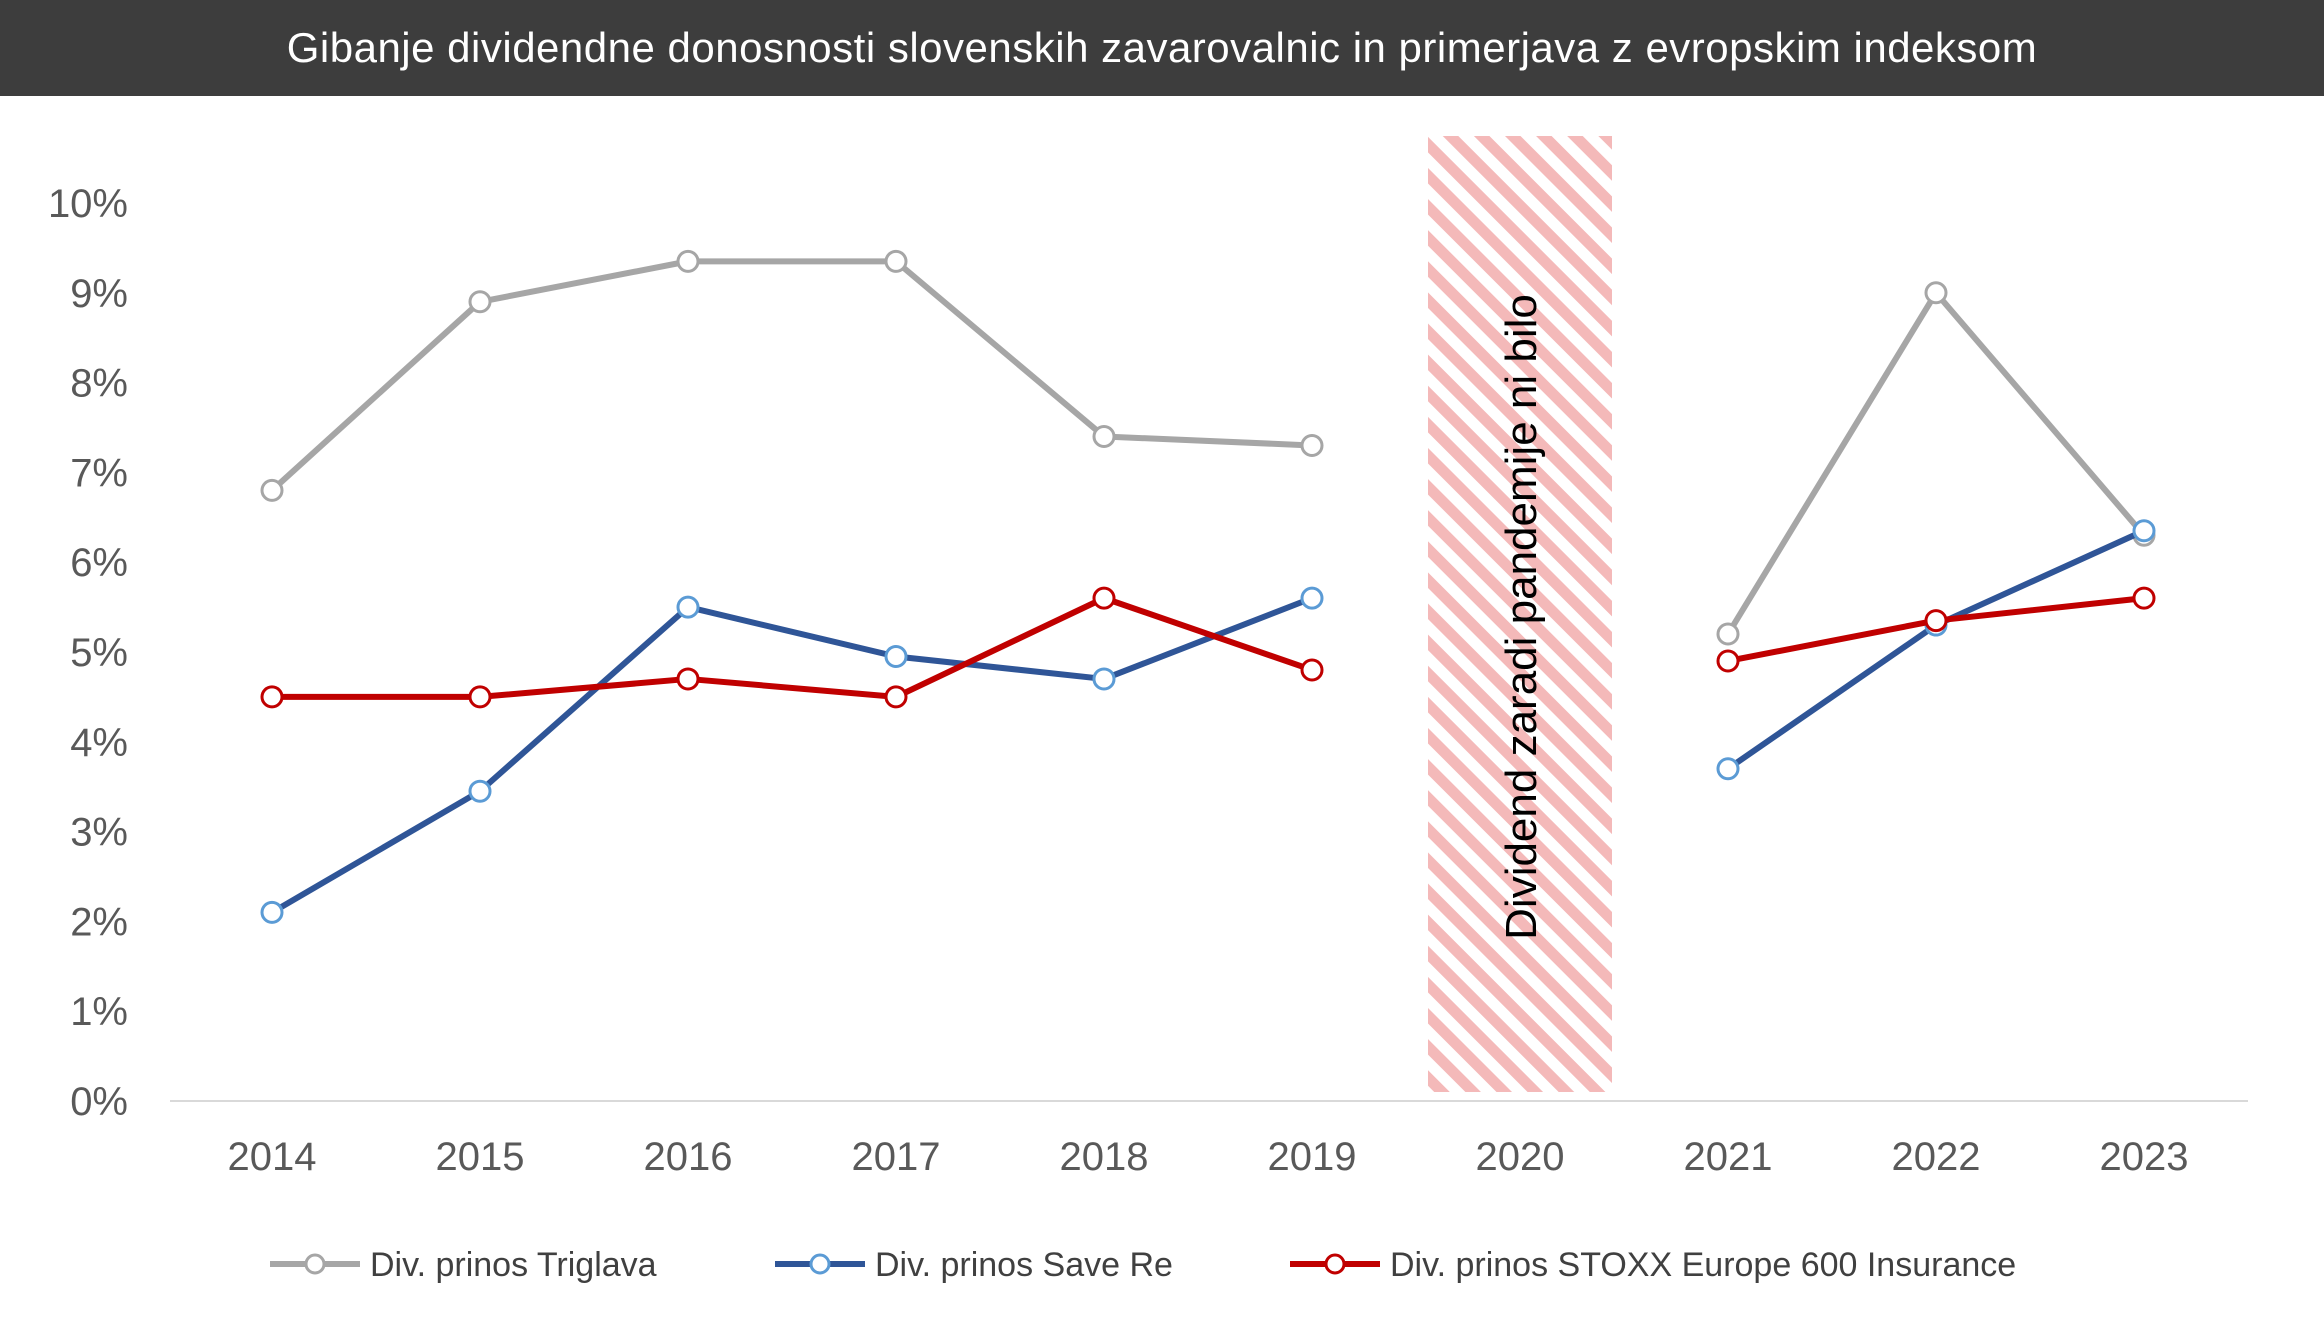 The image size is (2324, 1327). I want to click on legend-label-save-re: Div. prinos Save Re, so click(1024, 1265).